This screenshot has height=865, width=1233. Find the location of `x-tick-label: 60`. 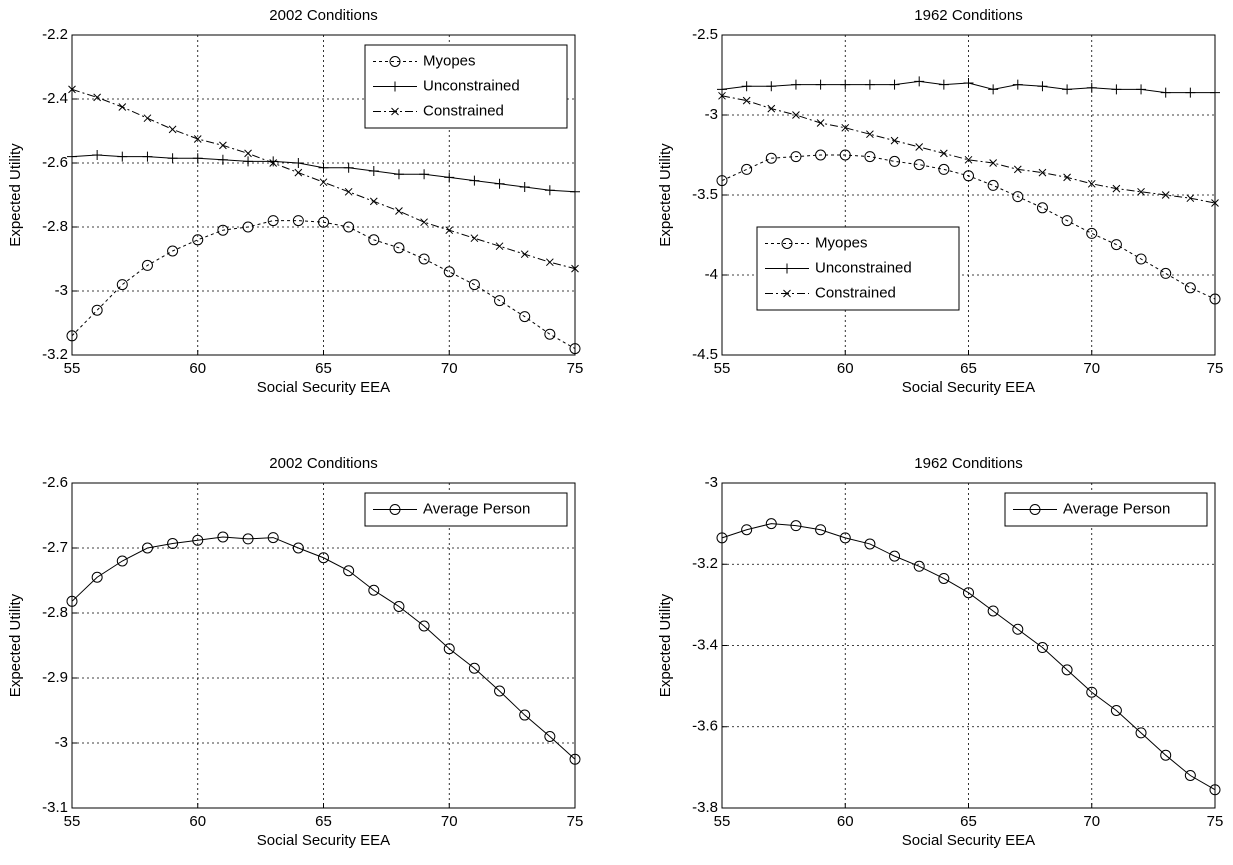

x-tick-label: 60 is located at coordinates (845, 368).